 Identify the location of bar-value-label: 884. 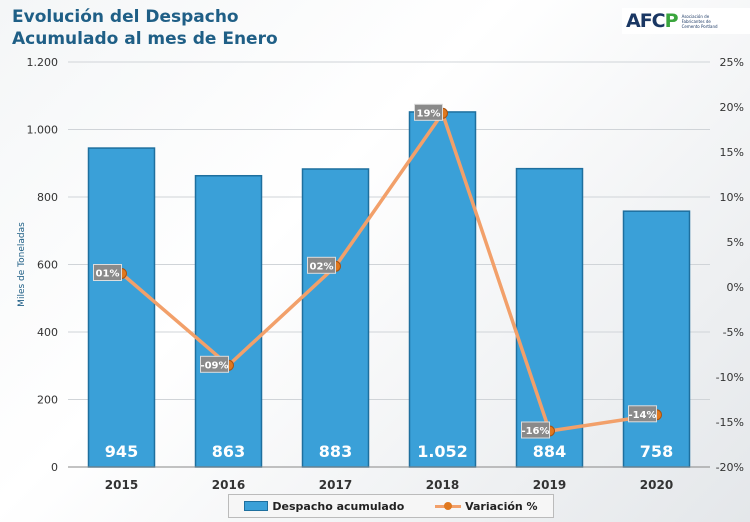
(549, 451).